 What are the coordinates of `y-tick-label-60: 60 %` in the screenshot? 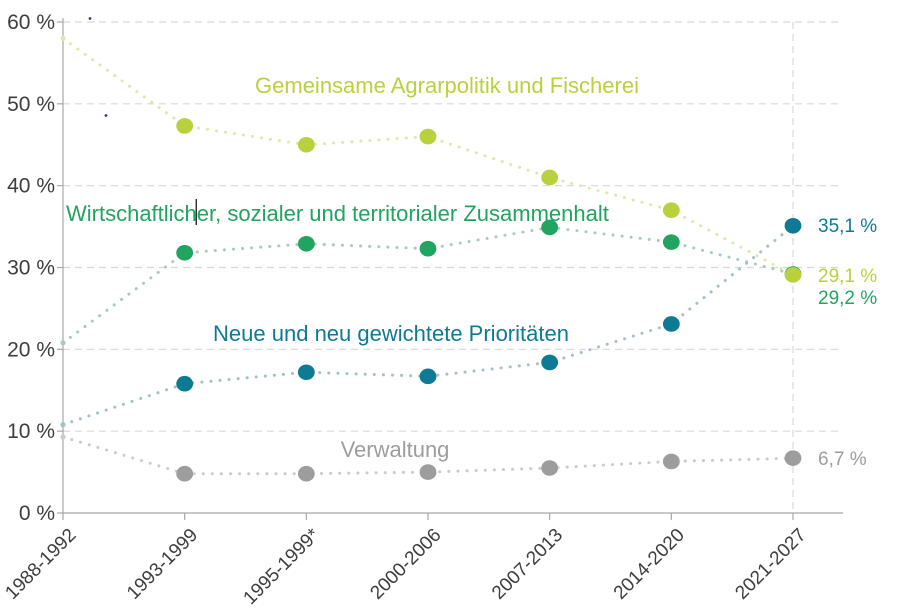 It's located at (31, 22).